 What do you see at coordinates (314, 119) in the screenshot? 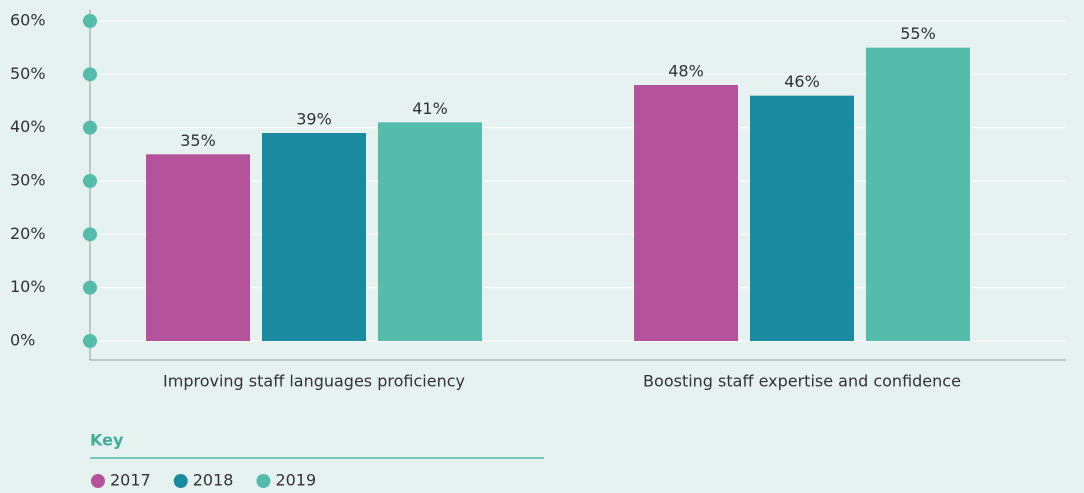
I see `value-label: 39%` at bounding box center [314, 119].